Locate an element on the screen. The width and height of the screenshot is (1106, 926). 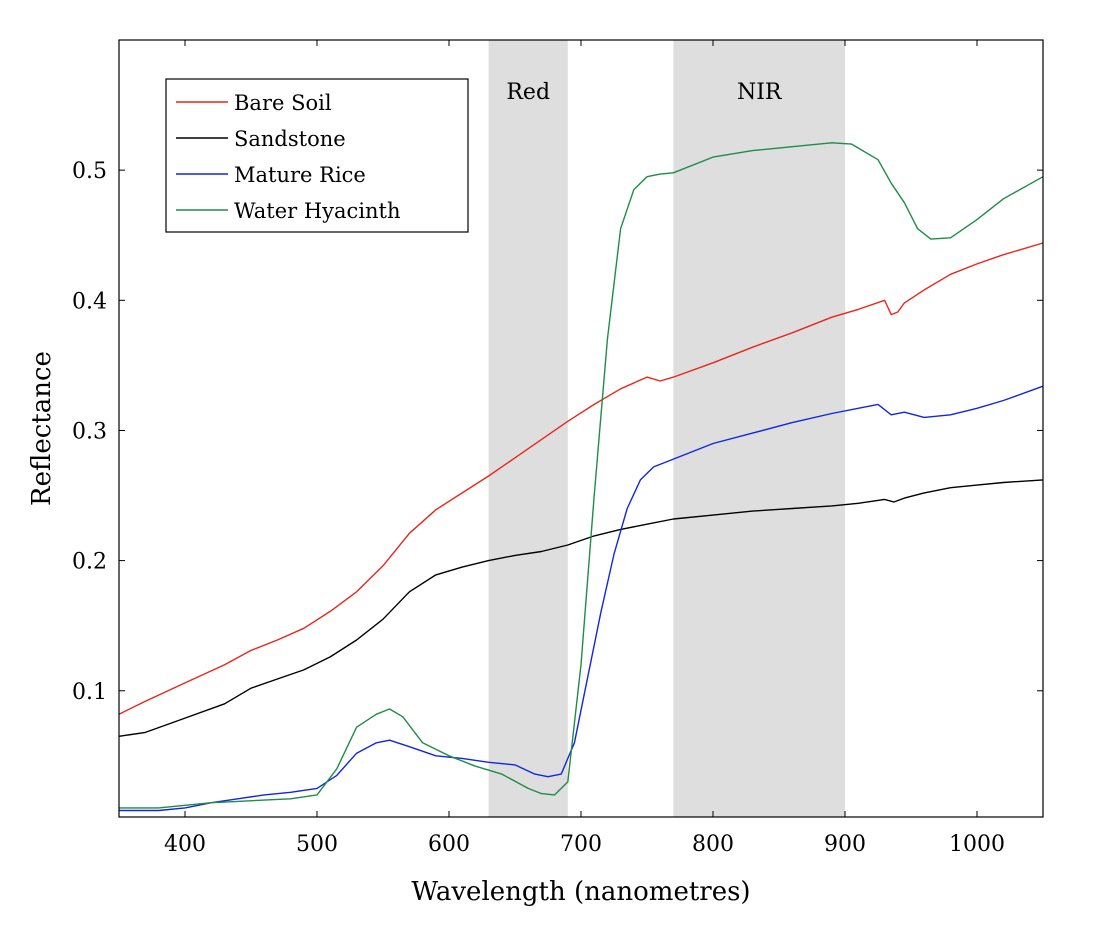
x-tick-label: 400 is located at coordinates (185, 844).